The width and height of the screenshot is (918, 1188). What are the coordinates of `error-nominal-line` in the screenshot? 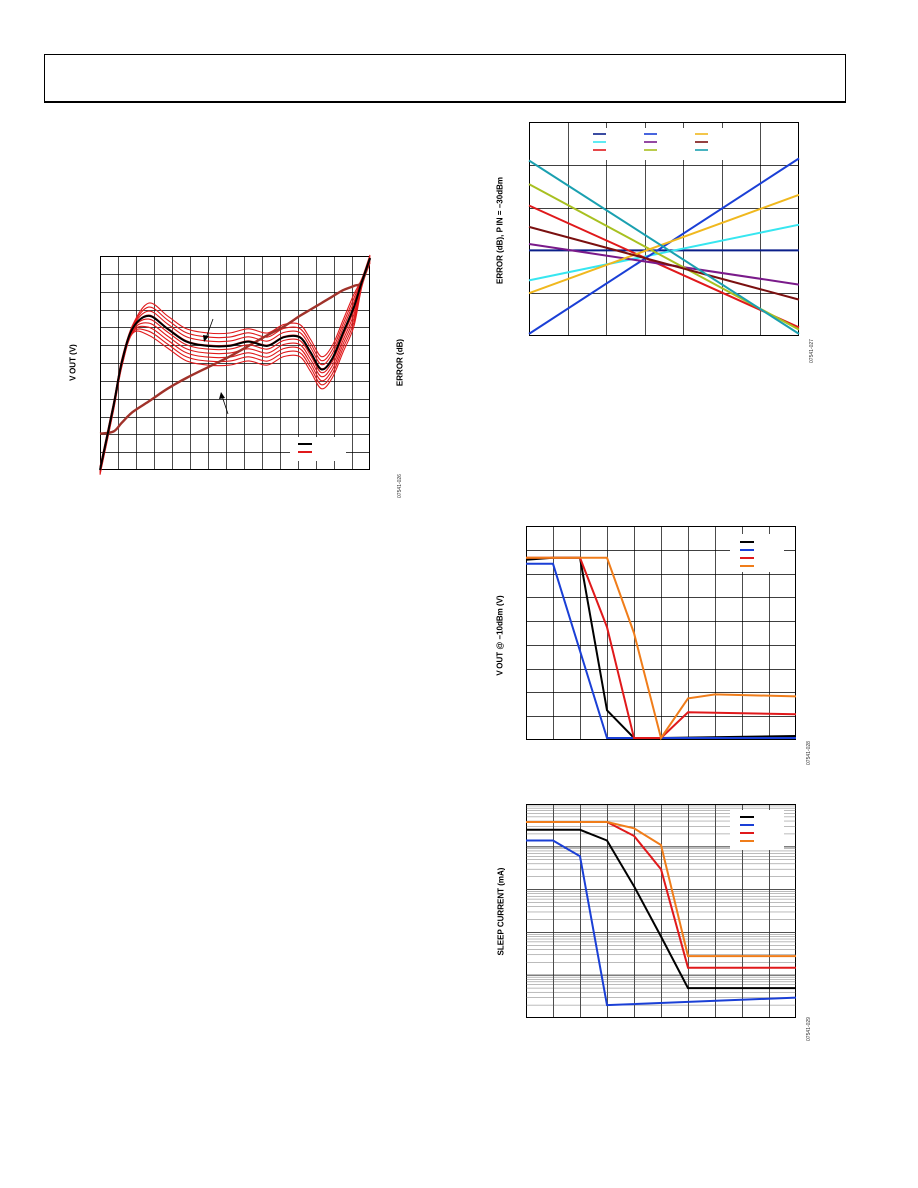 It's located at (235, 364).